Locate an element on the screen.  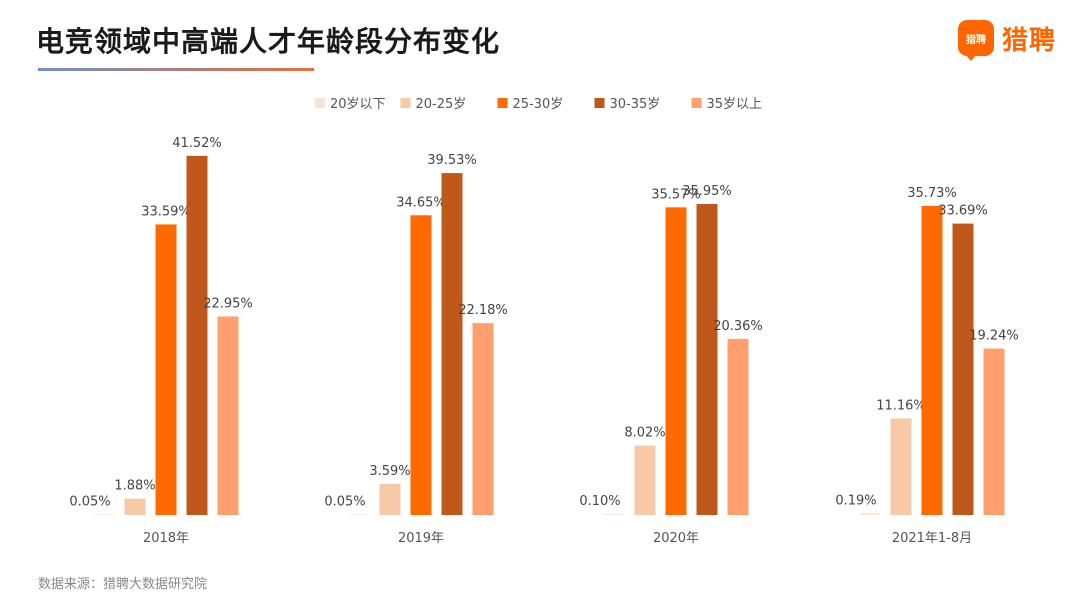
brand-logo: 猎聘 猎聘 is located at coordinates (1007, 39).